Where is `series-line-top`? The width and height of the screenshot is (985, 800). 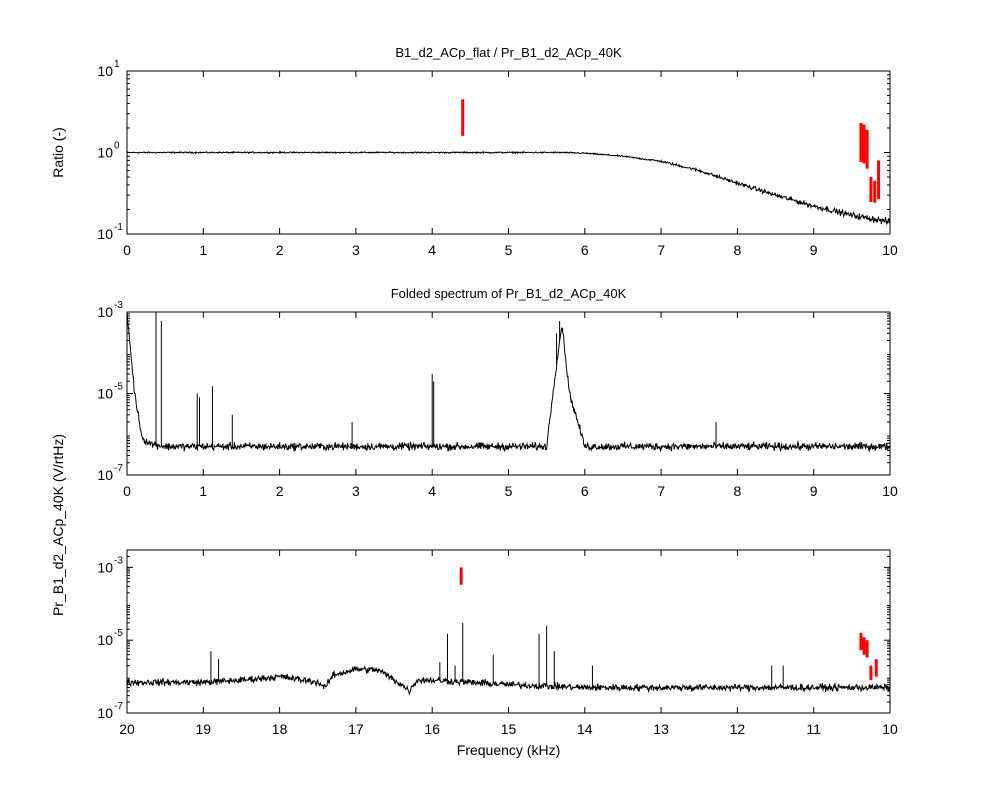 series-line-top is located at coordinates (508, 188).